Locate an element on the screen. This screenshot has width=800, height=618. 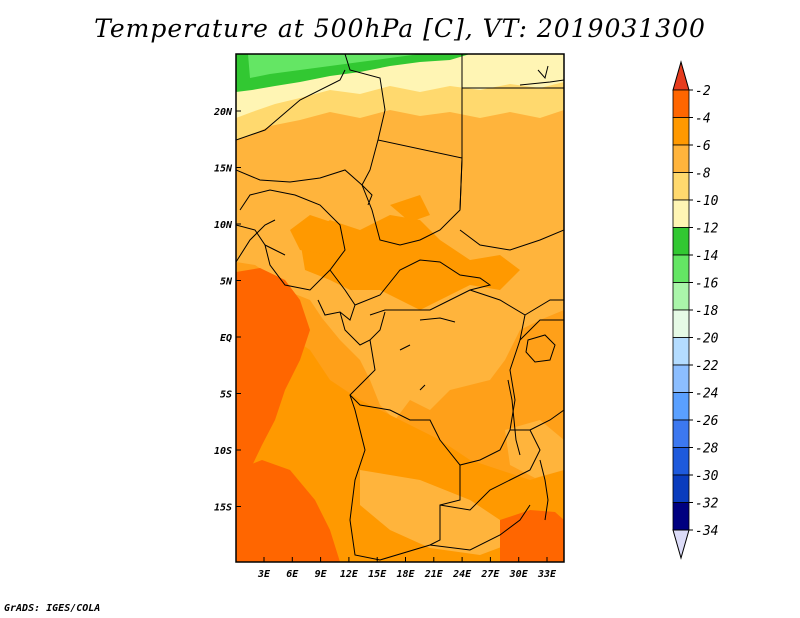
lon-tick-label: 6E is located at coordinates (292, 574).